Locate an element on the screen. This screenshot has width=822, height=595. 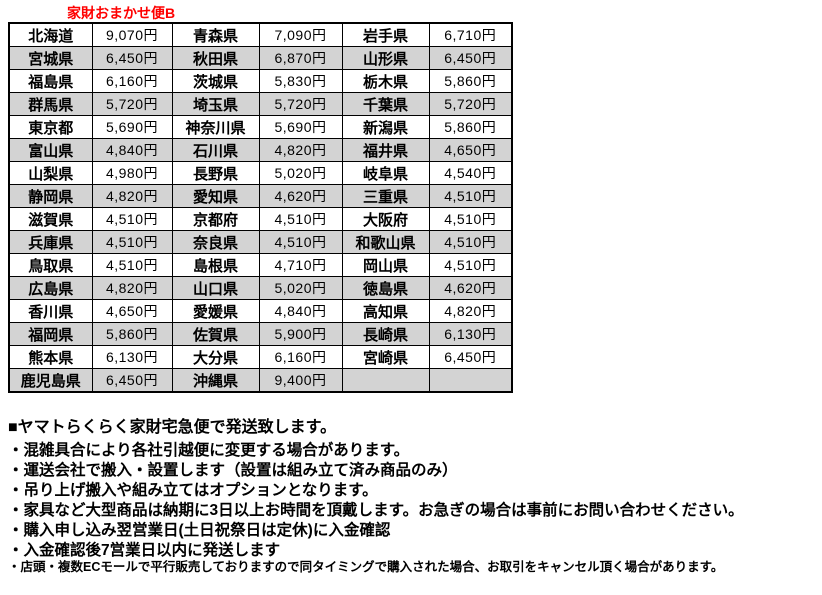
table-row: 兵庫県 4,510円 奈良県 4,510円 和歌山県 4,510円 is located at coordinates (260, 242).